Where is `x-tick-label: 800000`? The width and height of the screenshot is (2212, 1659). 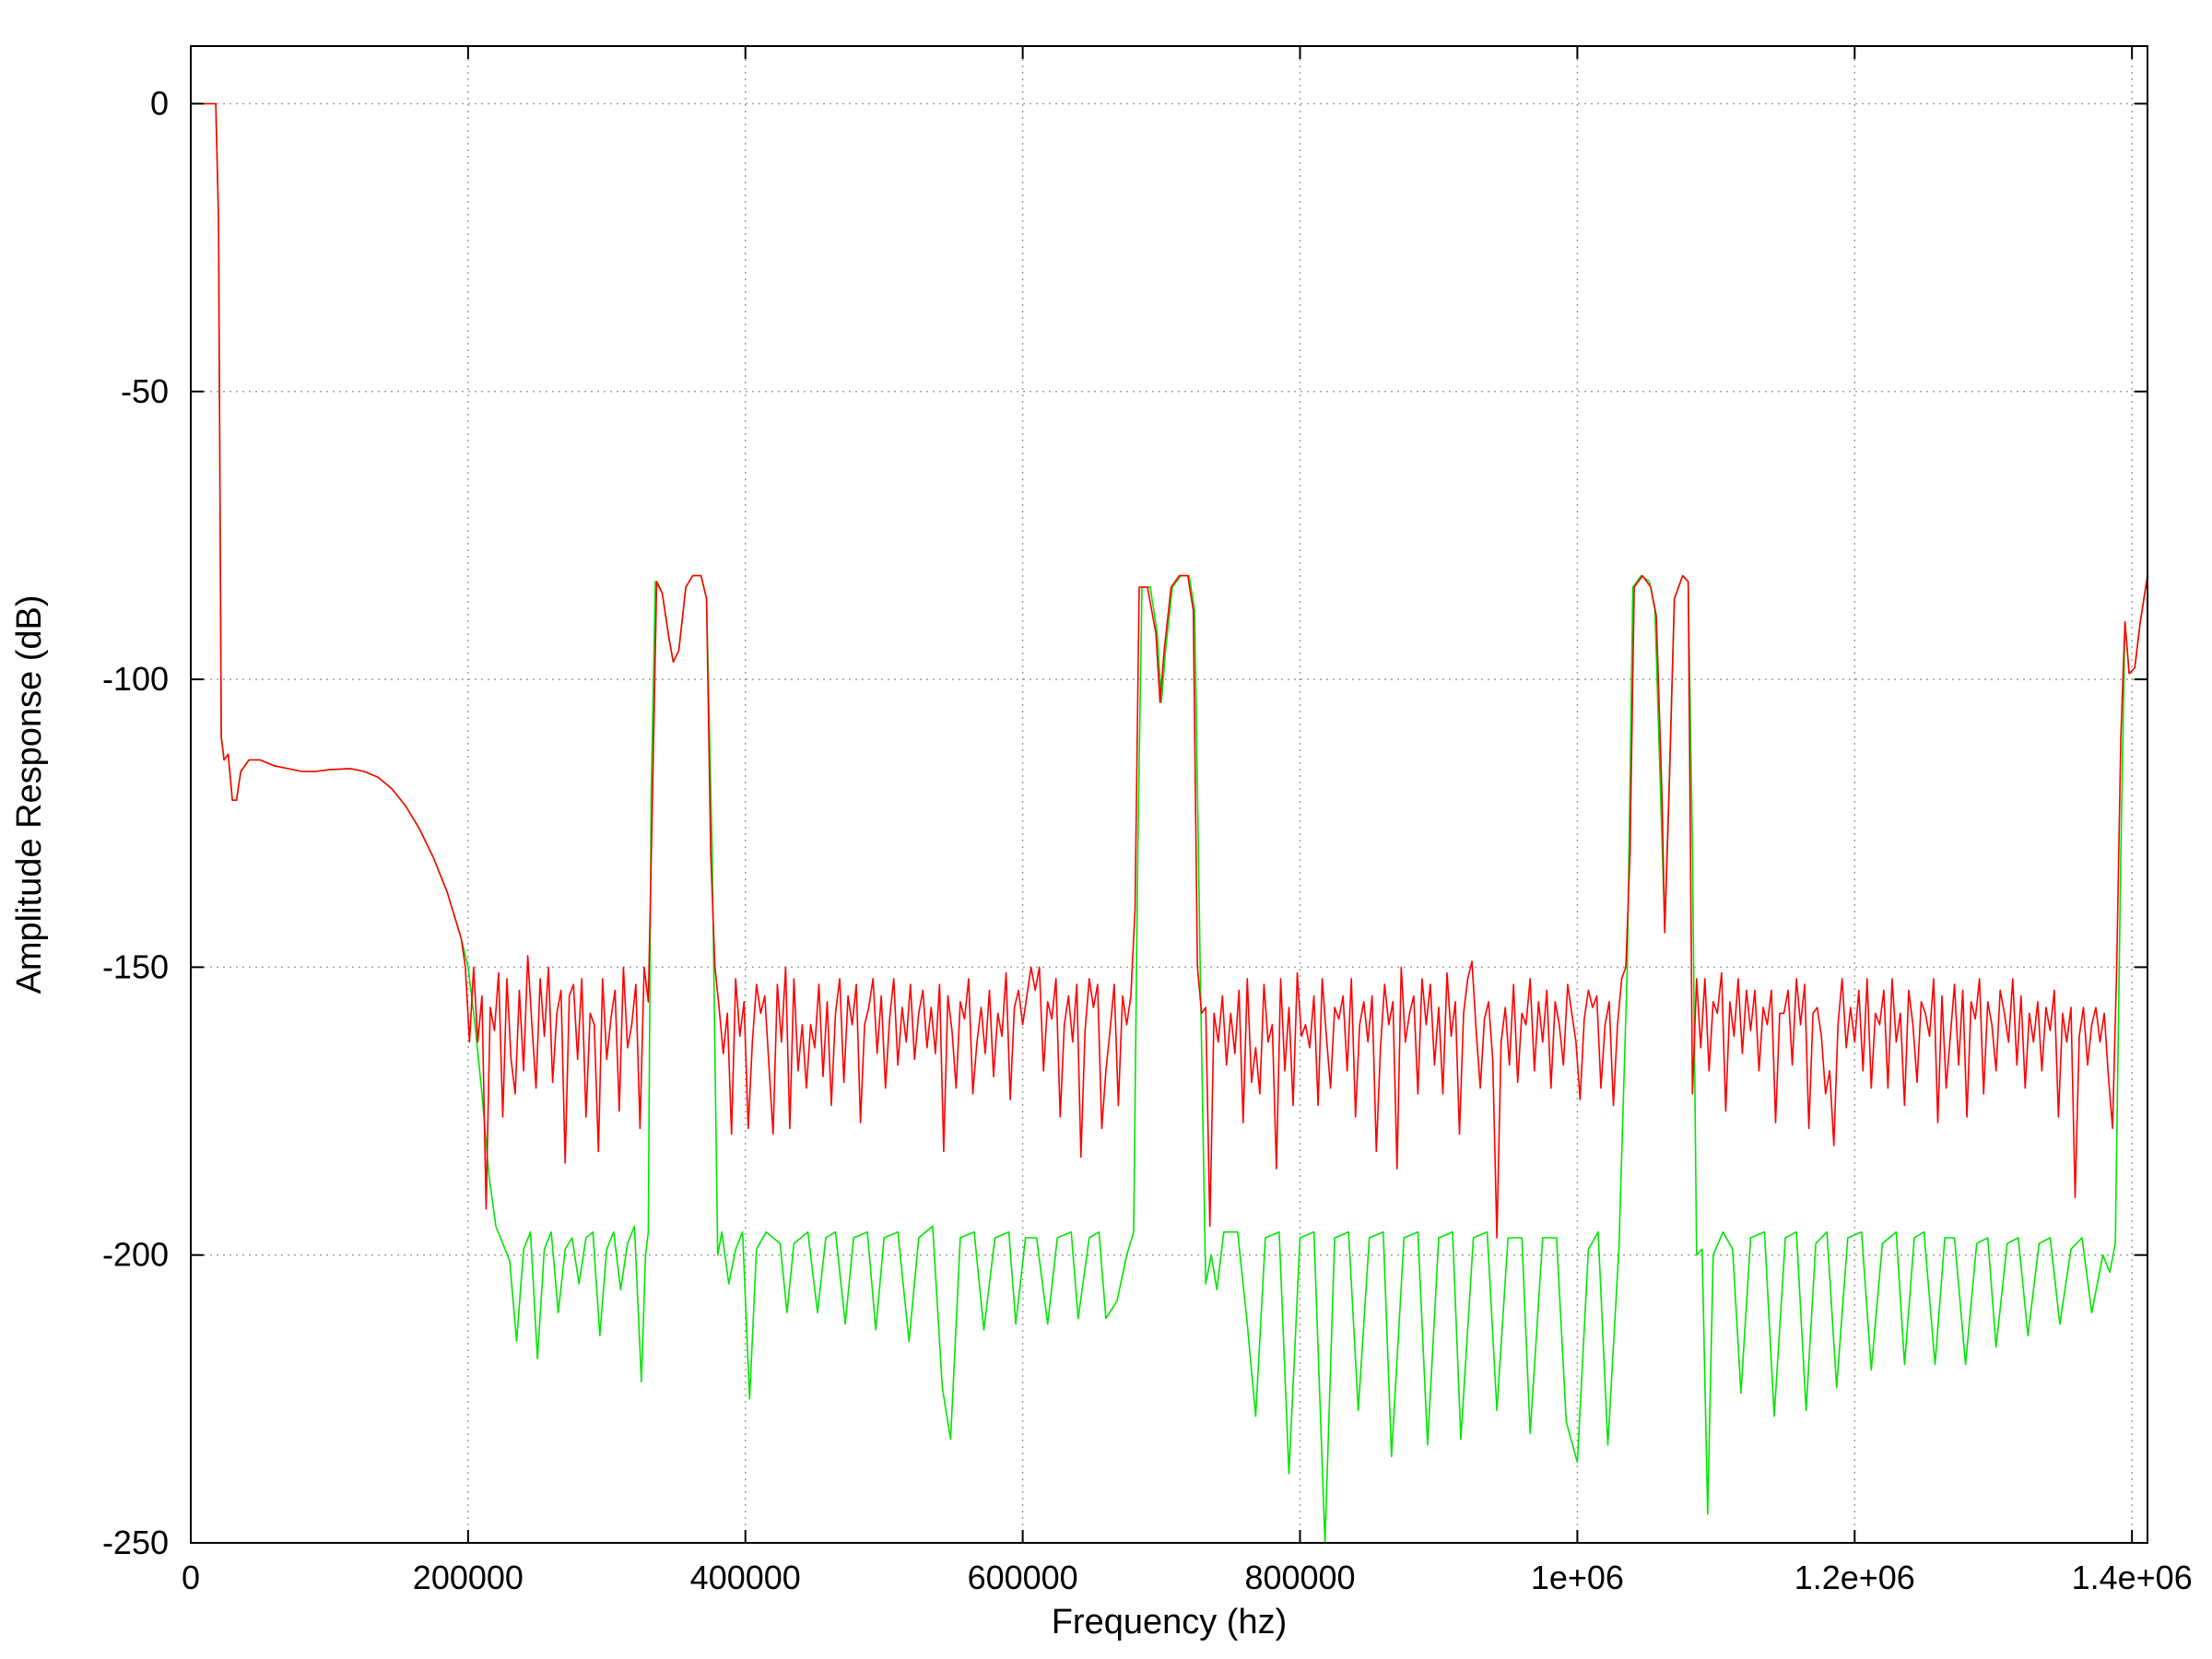
x-tick-label: 800000 is located at coordinates (1299, 1577).